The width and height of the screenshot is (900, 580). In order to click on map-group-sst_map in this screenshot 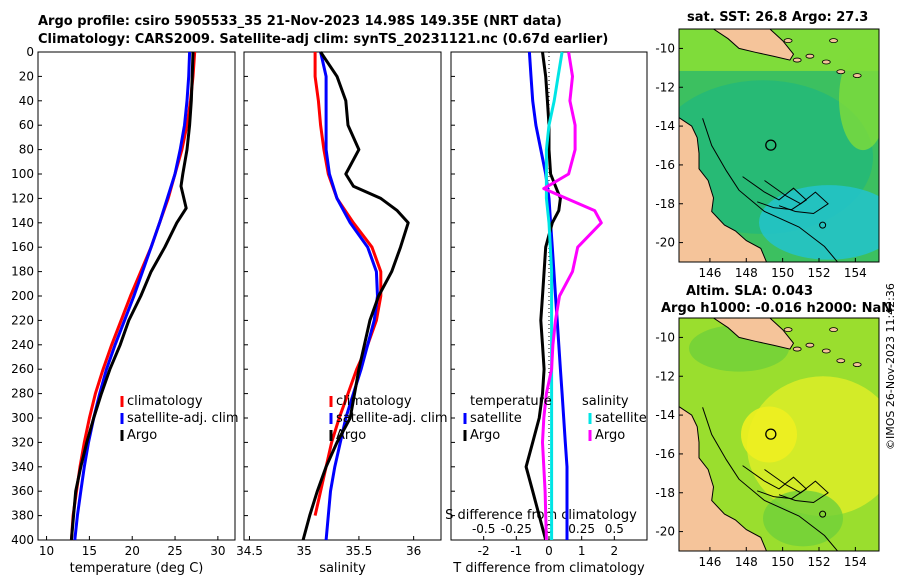, I will do `click(779, 145)`.